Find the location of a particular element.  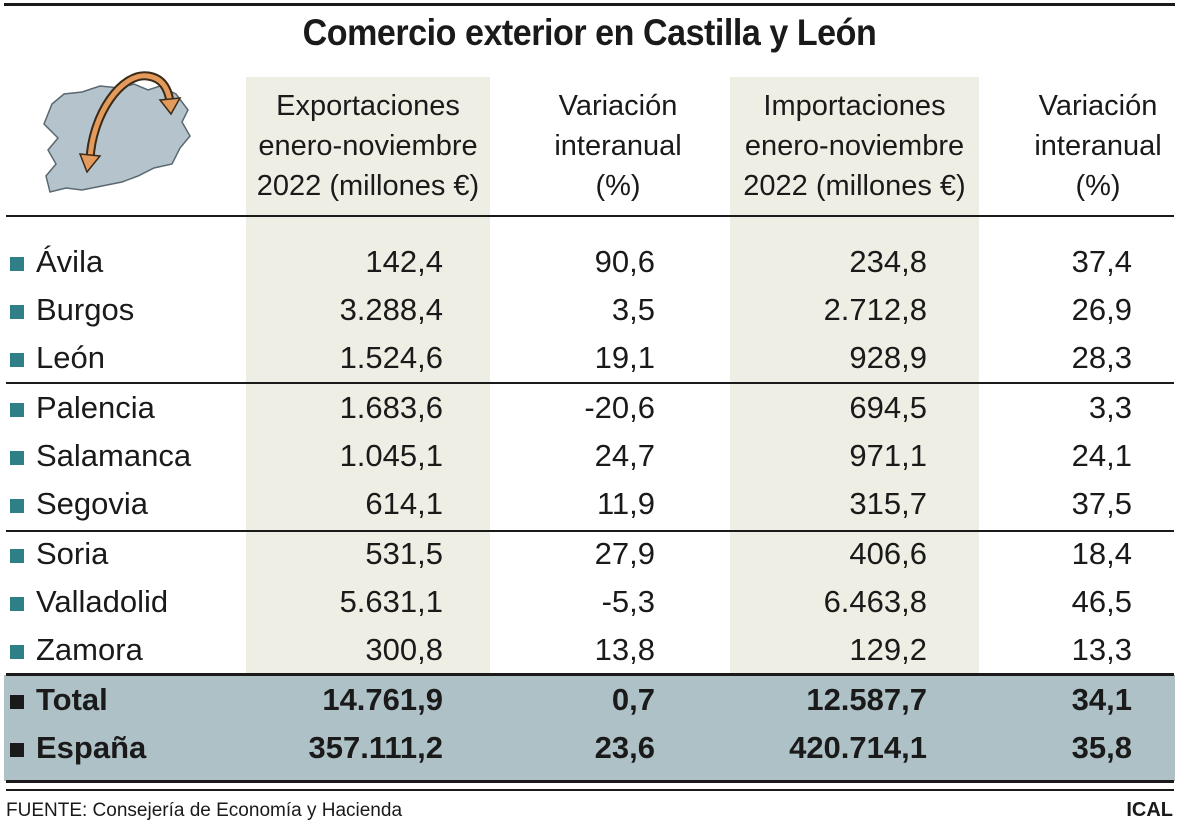

var-imports-value: 13,3 is located at coordinates (1101, 649).